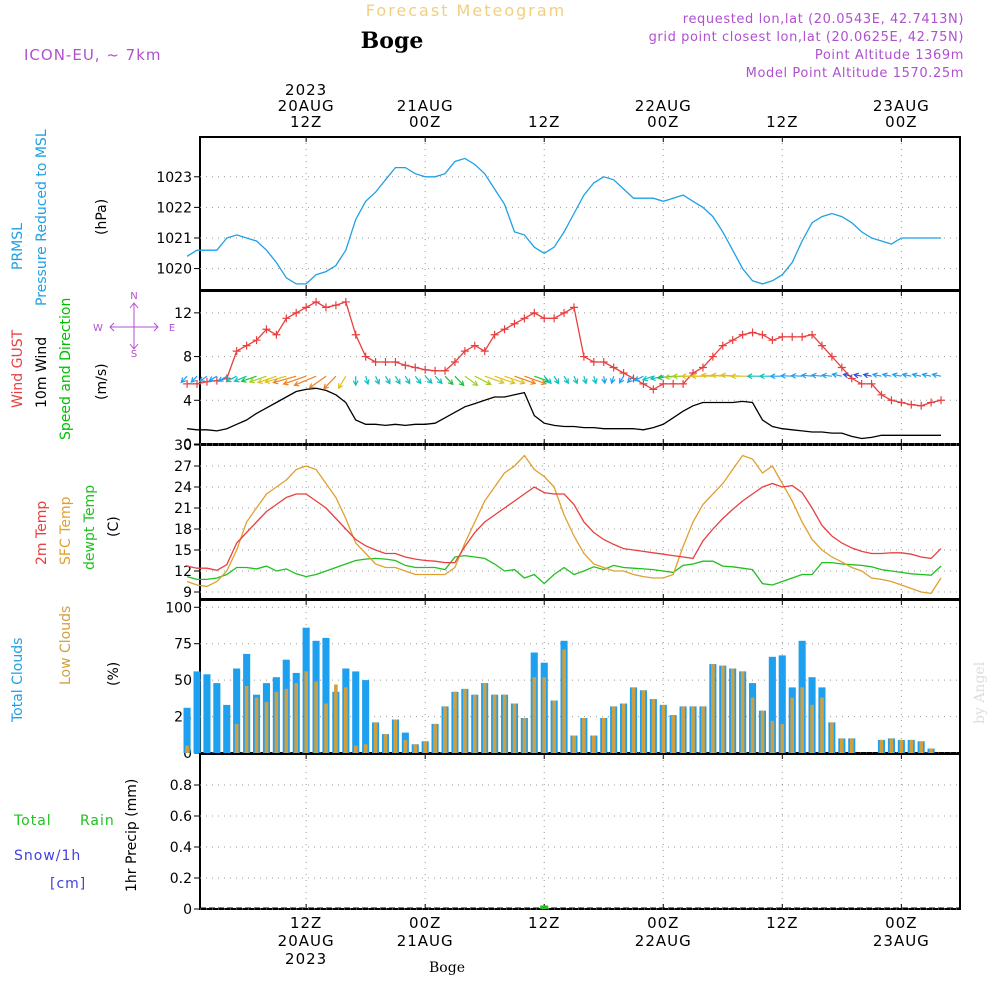  What do you see at coordinates (174, 270) in the screenshot?
I see `y-tick-label: 1020` at bounding box center [174, 270].